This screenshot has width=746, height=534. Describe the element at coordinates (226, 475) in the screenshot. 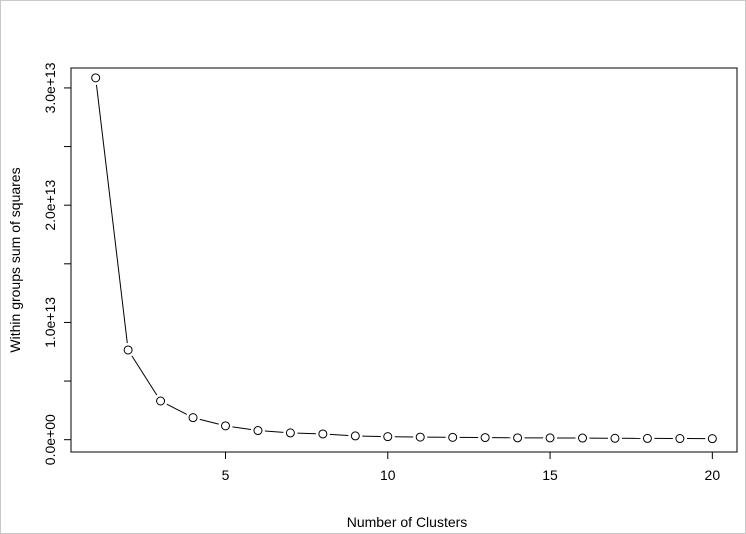

I see `x-tick-label: 5` at that location.